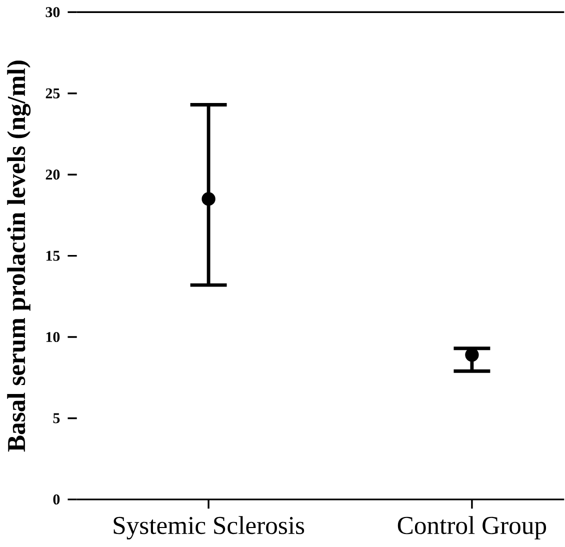 The height and width of the screenshot is (547, 565). I want to click on x-tick-label: Control Group, so click(472, 528).